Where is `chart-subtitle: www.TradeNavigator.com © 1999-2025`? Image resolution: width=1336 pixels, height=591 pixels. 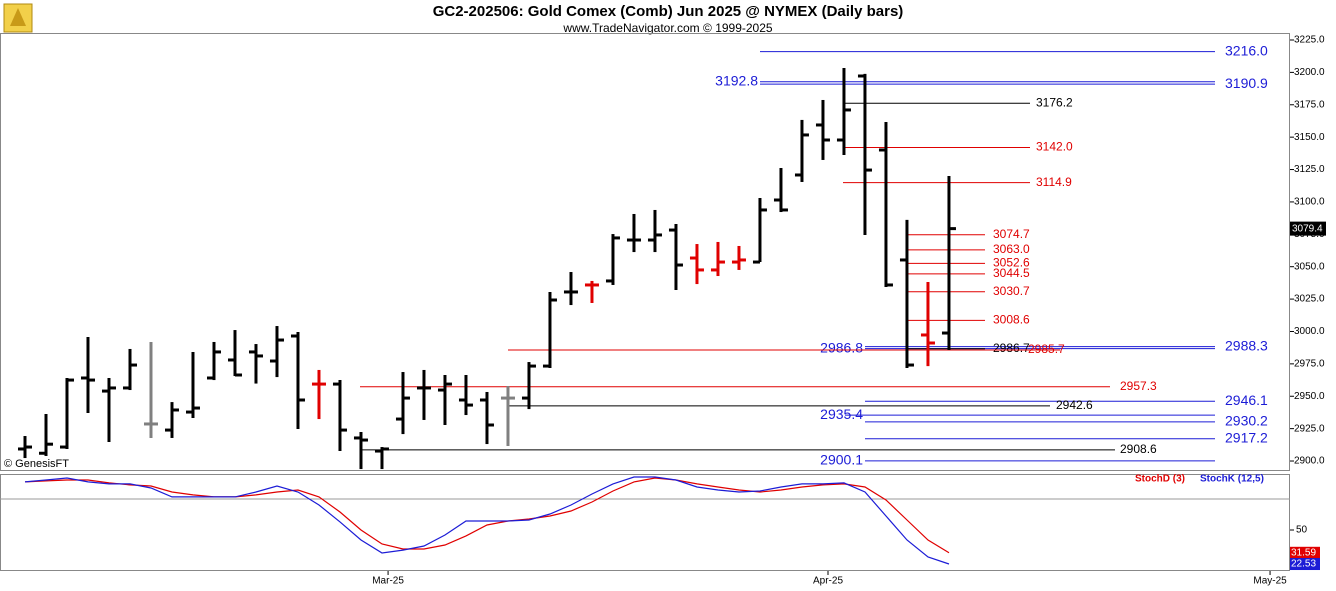 chart-subtitle: www.TradeNavigator.com © 1999-2025 is located at coordinates (667, 28).